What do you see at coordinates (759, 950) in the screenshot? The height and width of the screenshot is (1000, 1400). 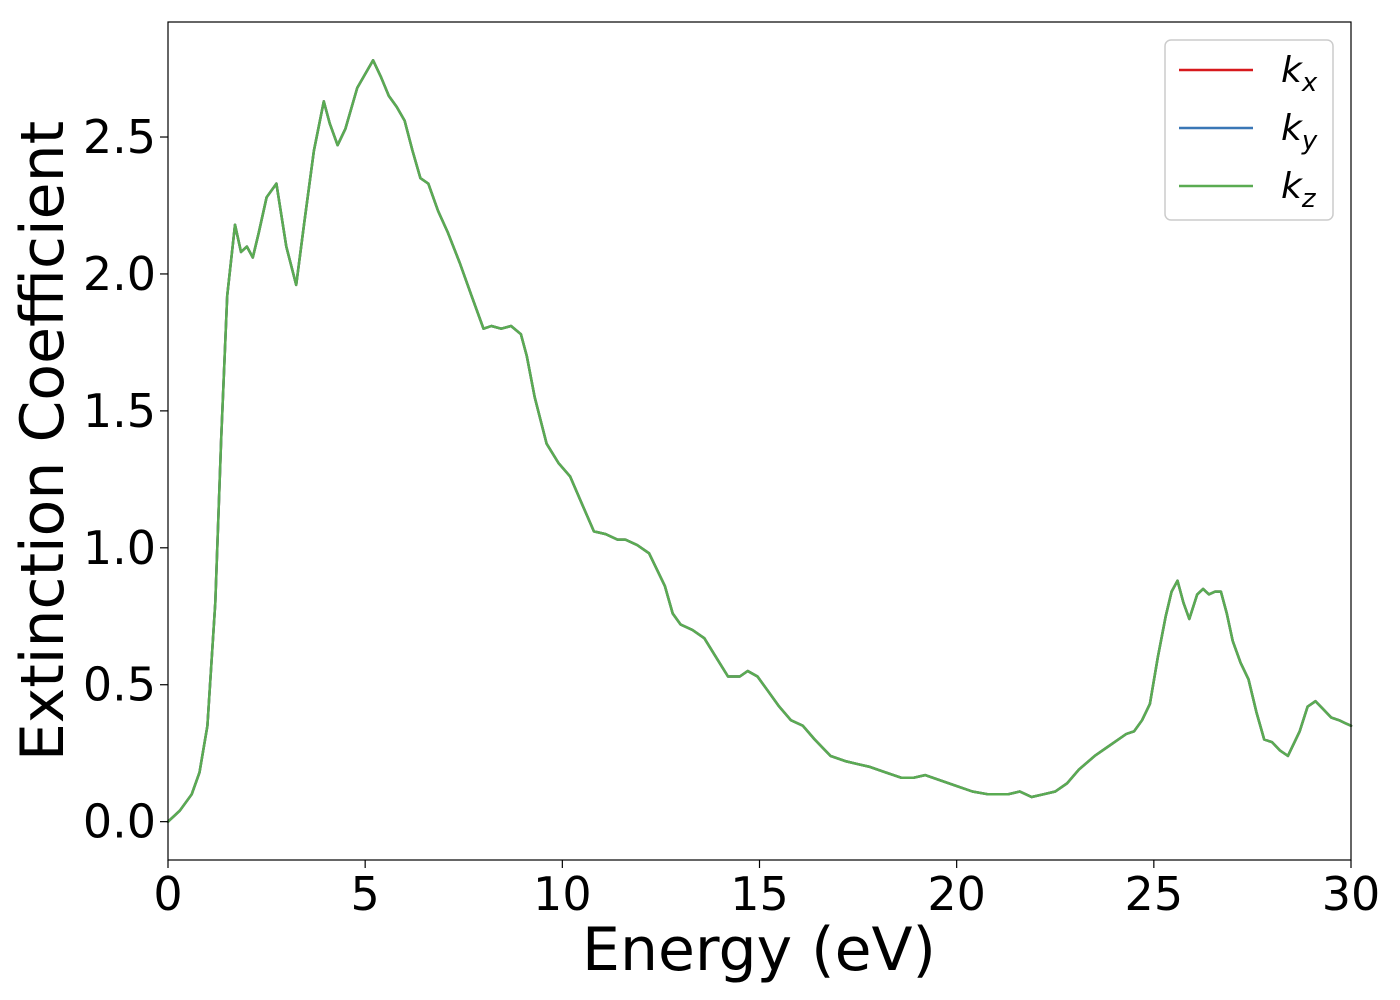 I see `x-axis-label: Energy (eV)` at bounding box center [759, 950].